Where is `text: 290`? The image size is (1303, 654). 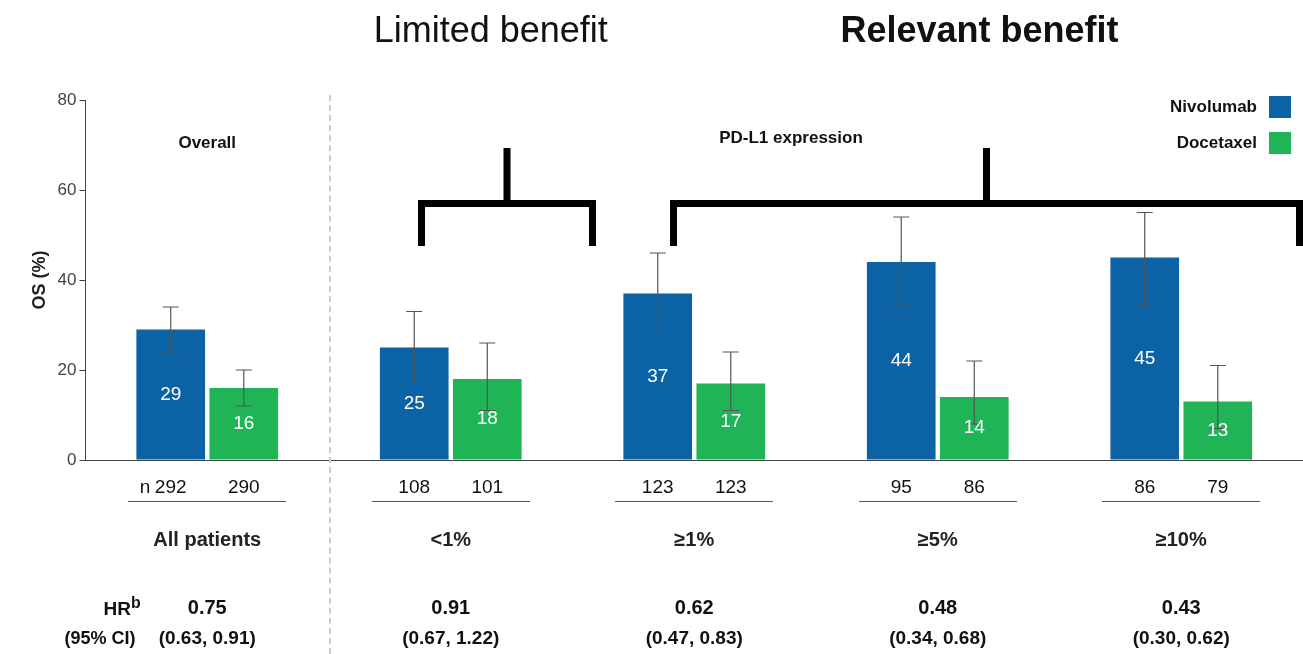 text: 290 is located at coordinates (243, 487).